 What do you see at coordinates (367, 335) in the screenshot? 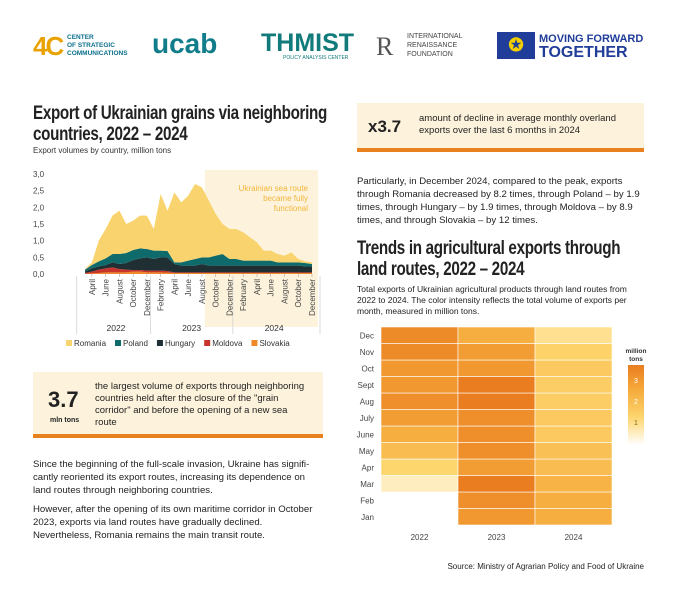
I see `row-label: Dec` at bounding box center [367, 335].